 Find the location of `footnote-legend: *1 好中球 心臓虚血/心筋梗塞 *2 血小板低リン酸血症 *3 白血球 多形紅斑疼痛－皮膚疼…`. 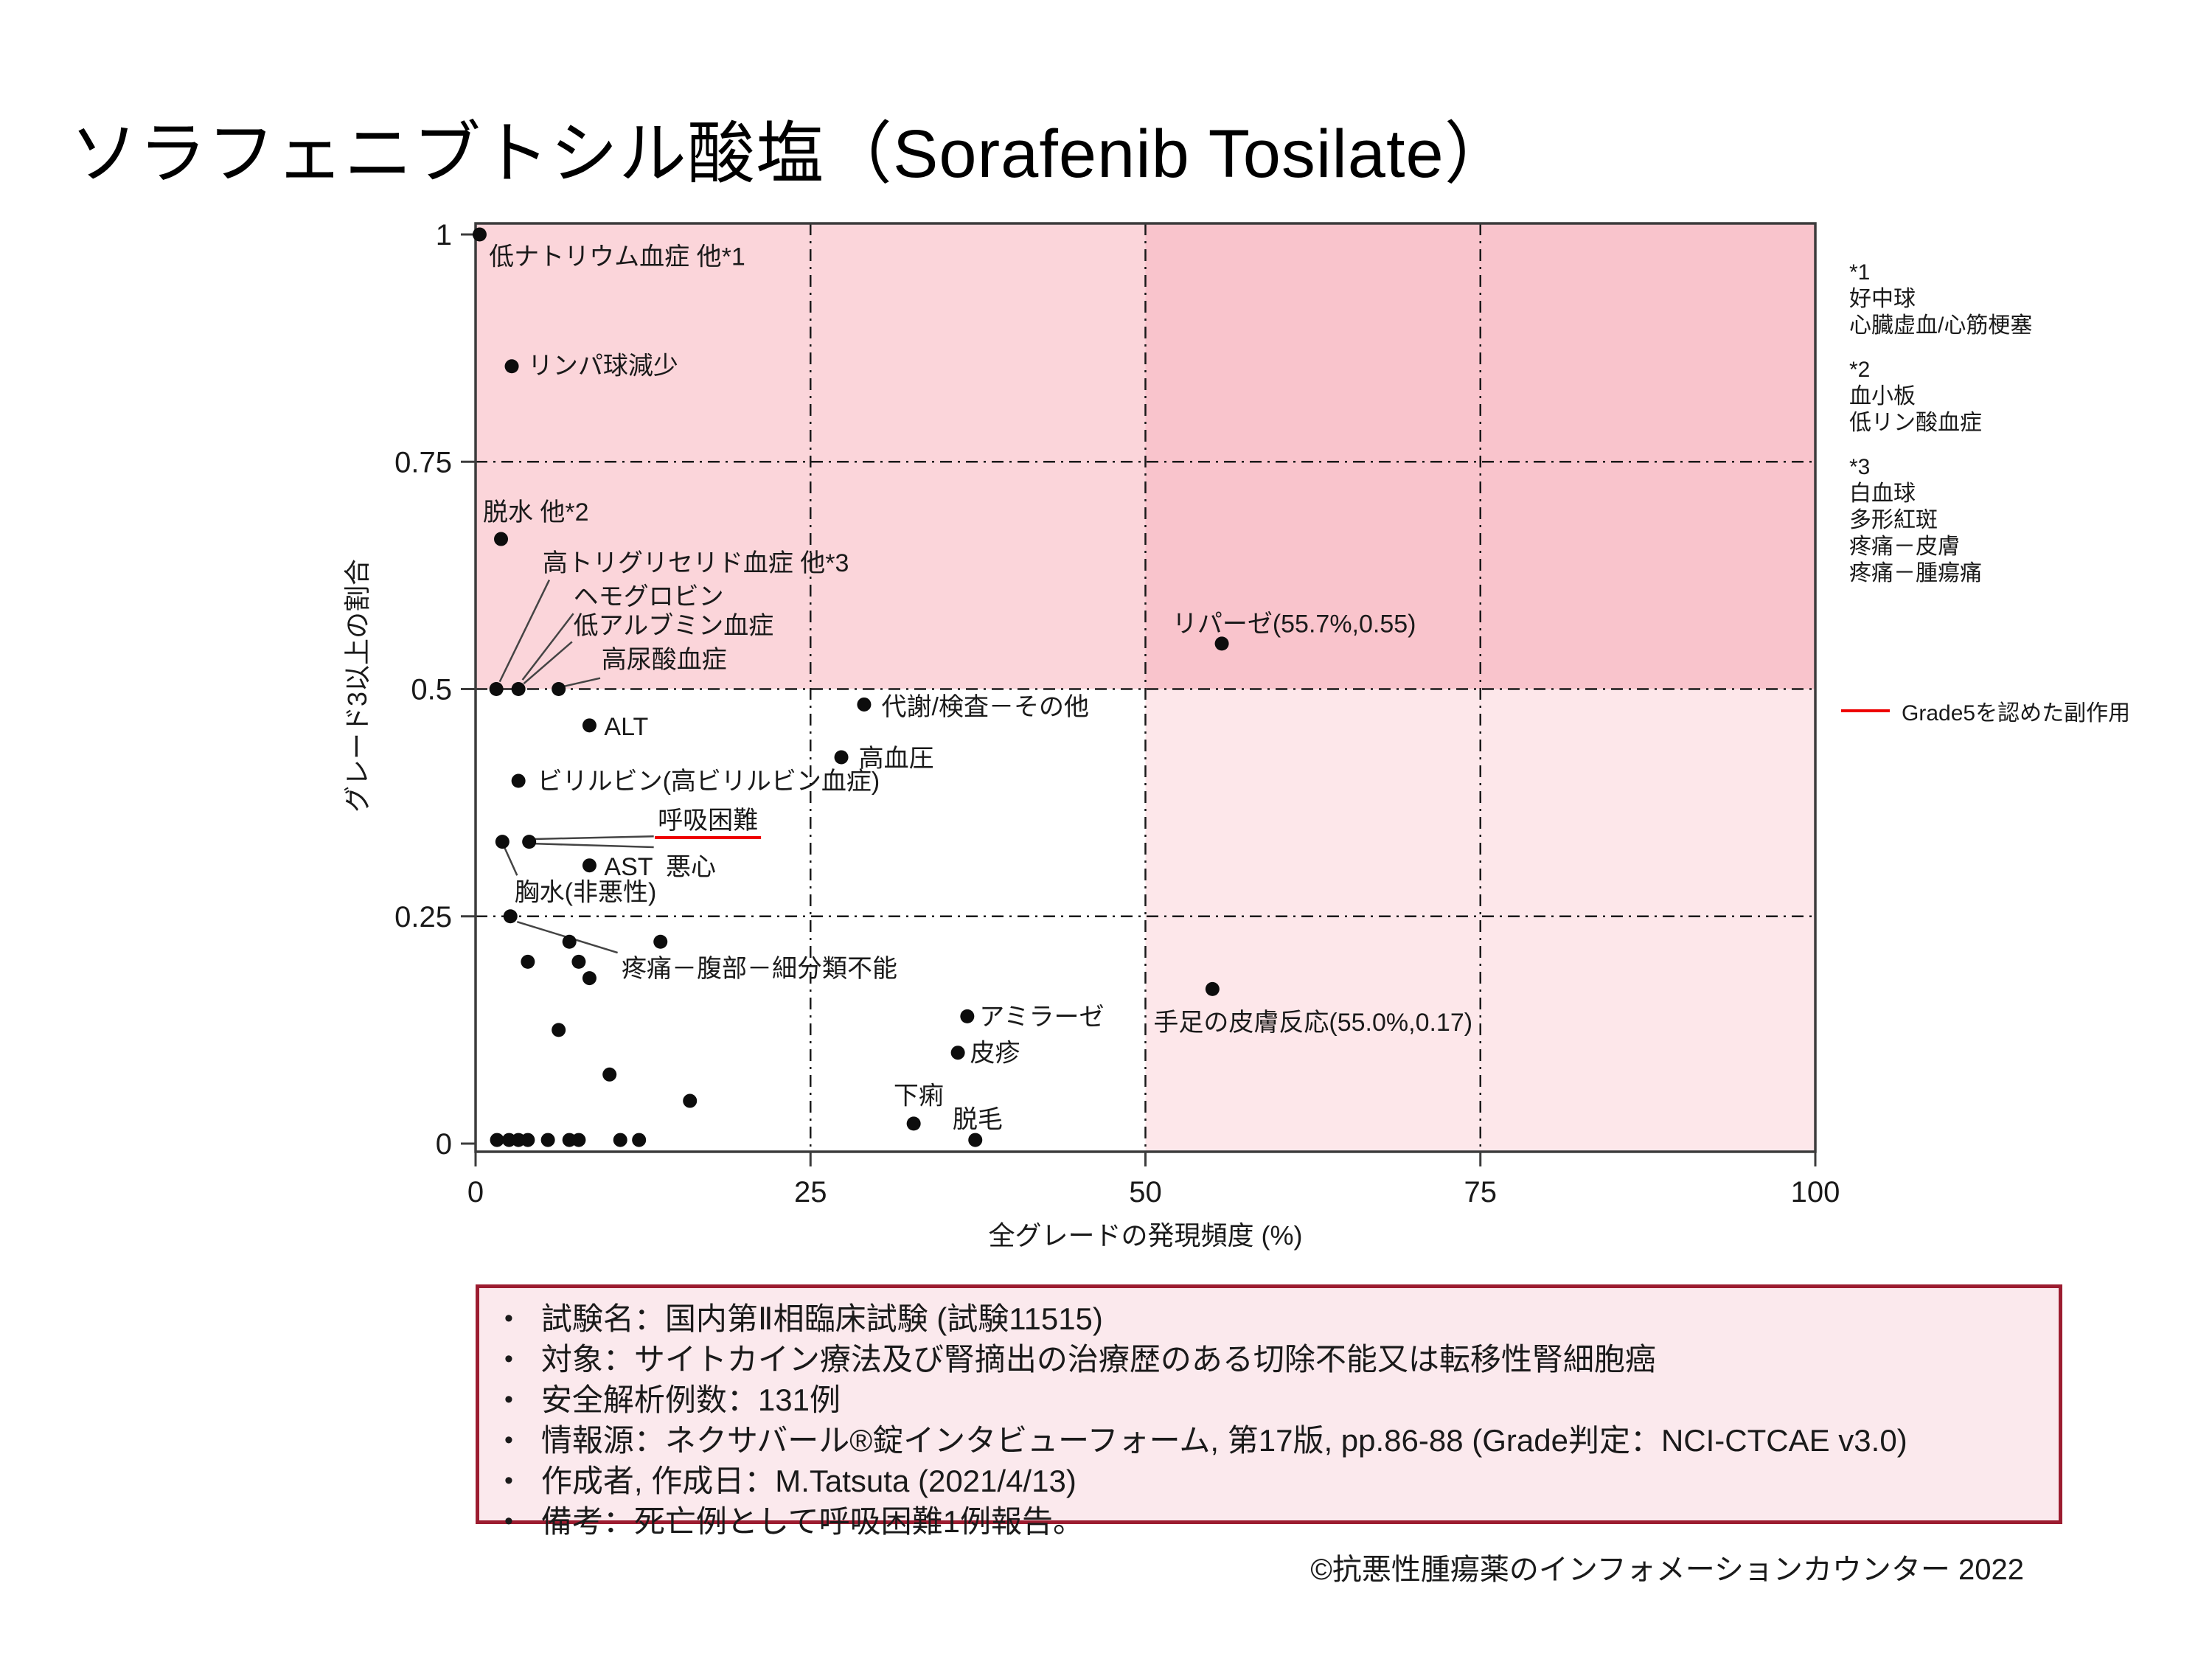

footnote-legend: *1 好中球 心臓虚血/心筋梗塞 *2 血小板低リン酸血症 *3 白血球 多形紅斑疼痛－皮膚疼… is located at coordinates (2026, 432).